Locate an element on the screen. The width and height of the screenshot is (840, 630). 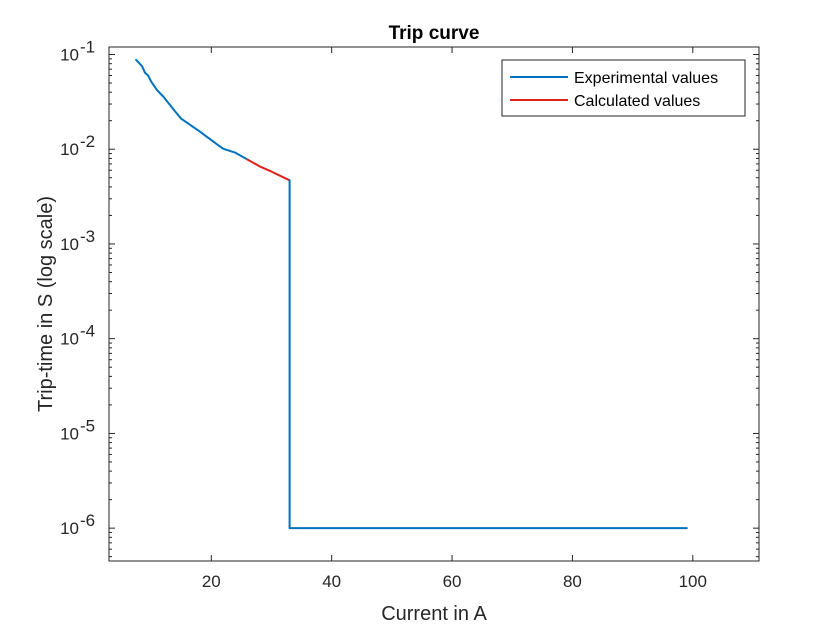
legend-entry-experimental: Experimental values is located at coordinates (646, 78).